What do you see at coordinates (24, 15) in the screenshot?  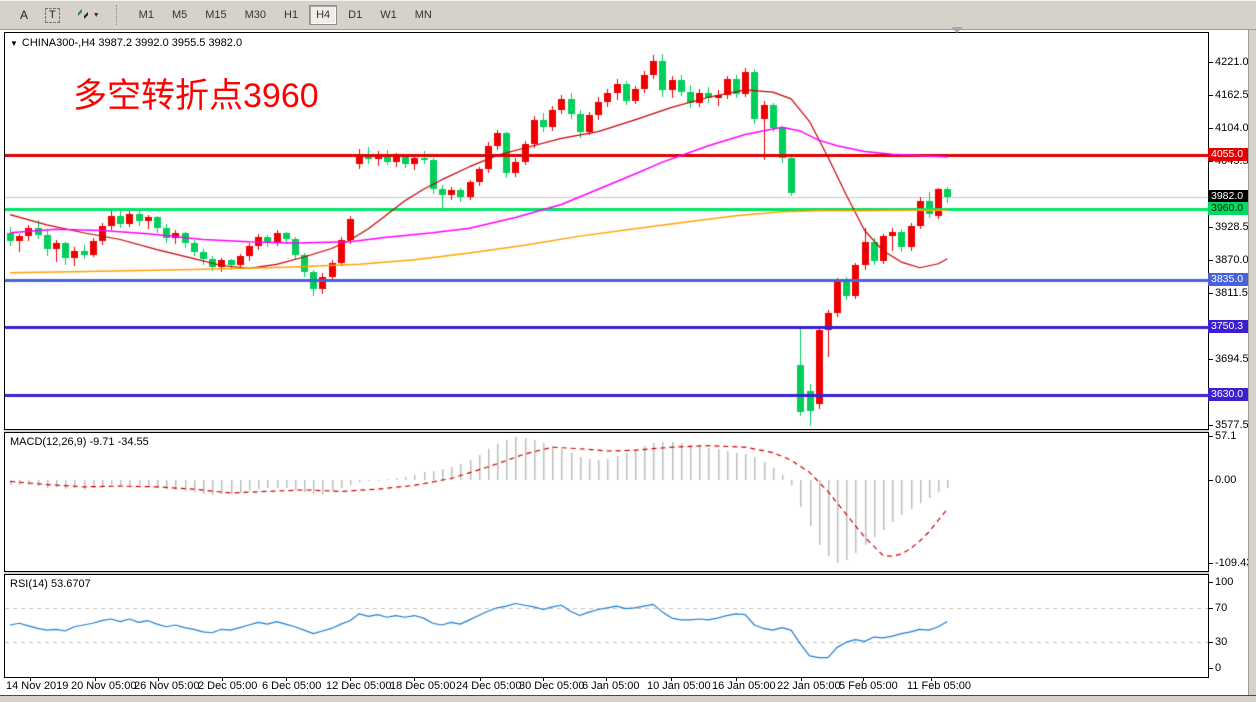 I see `annotation-a-button: A` at bounding box center [24, 15].